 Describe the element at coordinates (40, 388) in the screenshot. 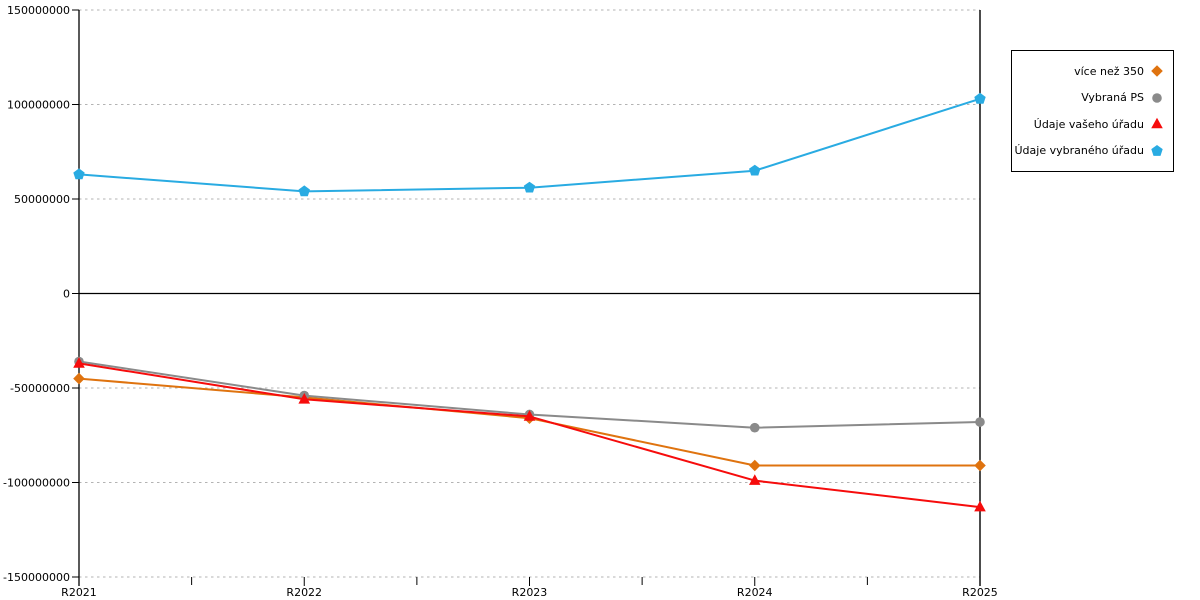

I see `y-tick-label: -50000000` at that location.